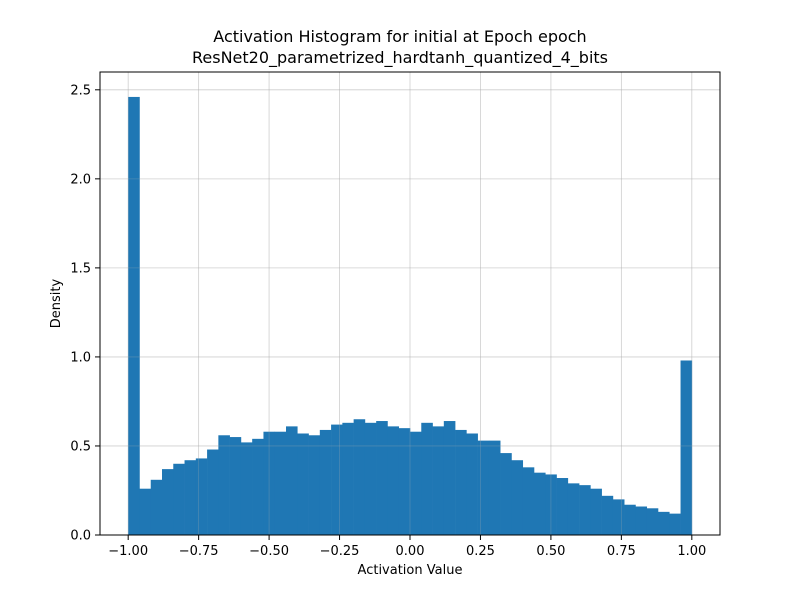 The image size is (800, 600). I want to click on x-tick-label: −1.00, so click(128, 551).